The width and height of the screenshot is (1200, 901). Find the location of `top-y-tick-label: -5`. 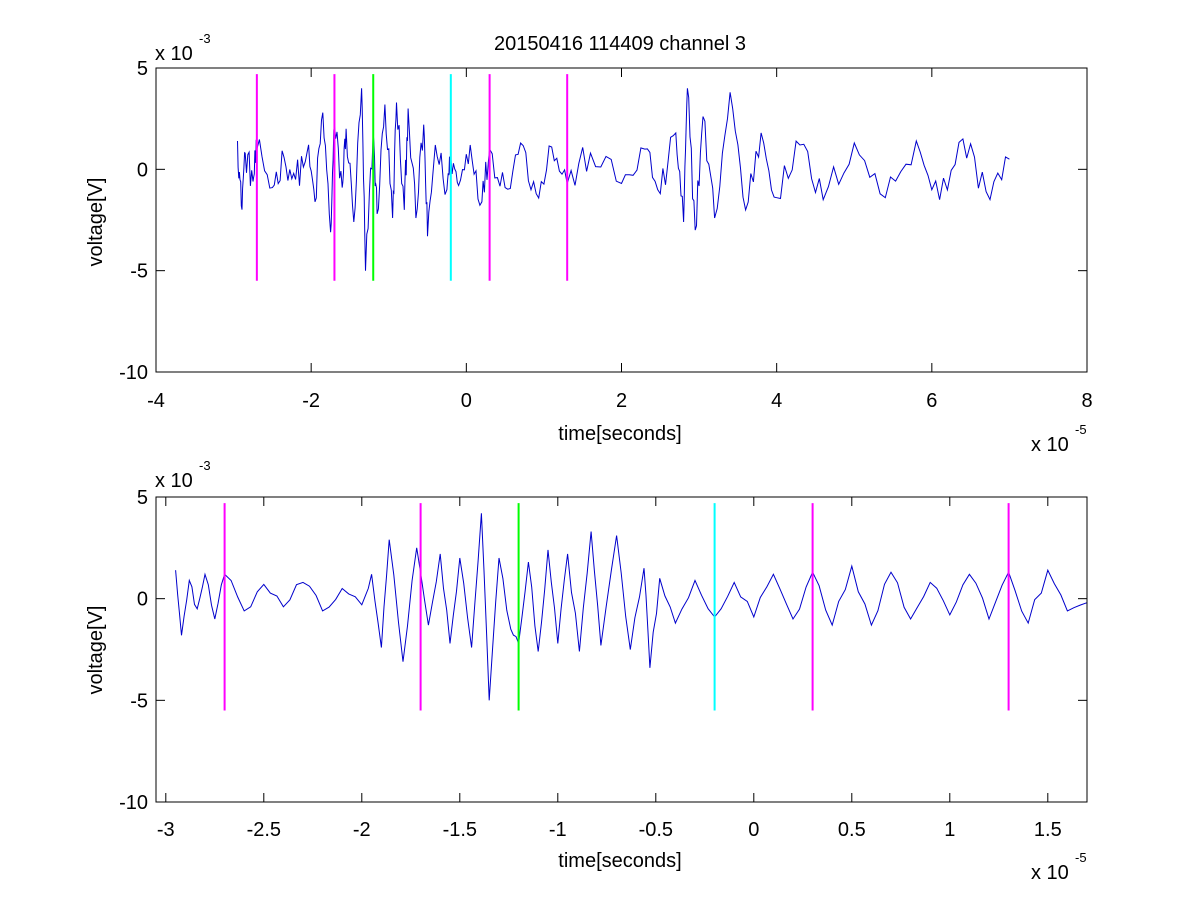

top-y-tick-label: -5 is located at coordinates (139, 272).